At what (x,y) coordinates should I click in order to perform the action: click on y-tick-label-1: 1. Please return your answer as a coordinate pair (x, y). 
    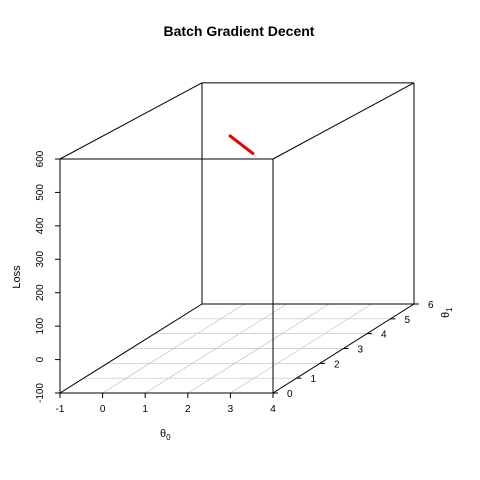
    Looking at the image, I should click on (314, 379).